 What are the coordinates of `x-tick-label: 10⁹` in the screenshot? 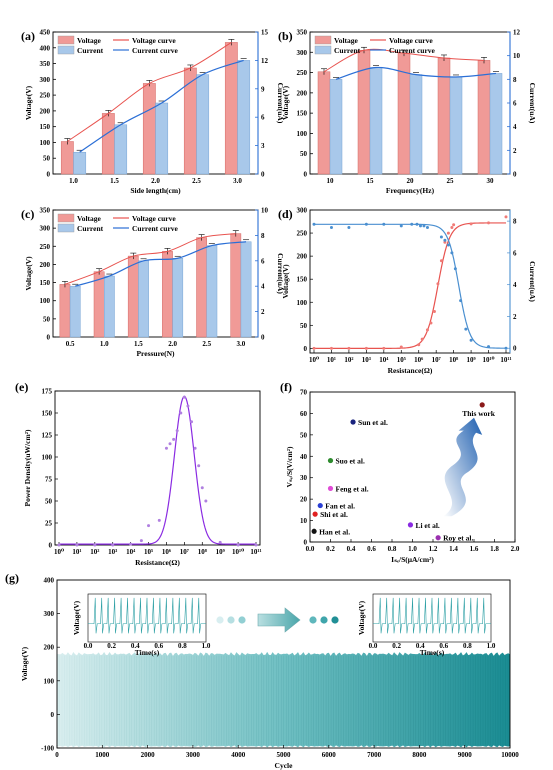 It's located at (220, 552).